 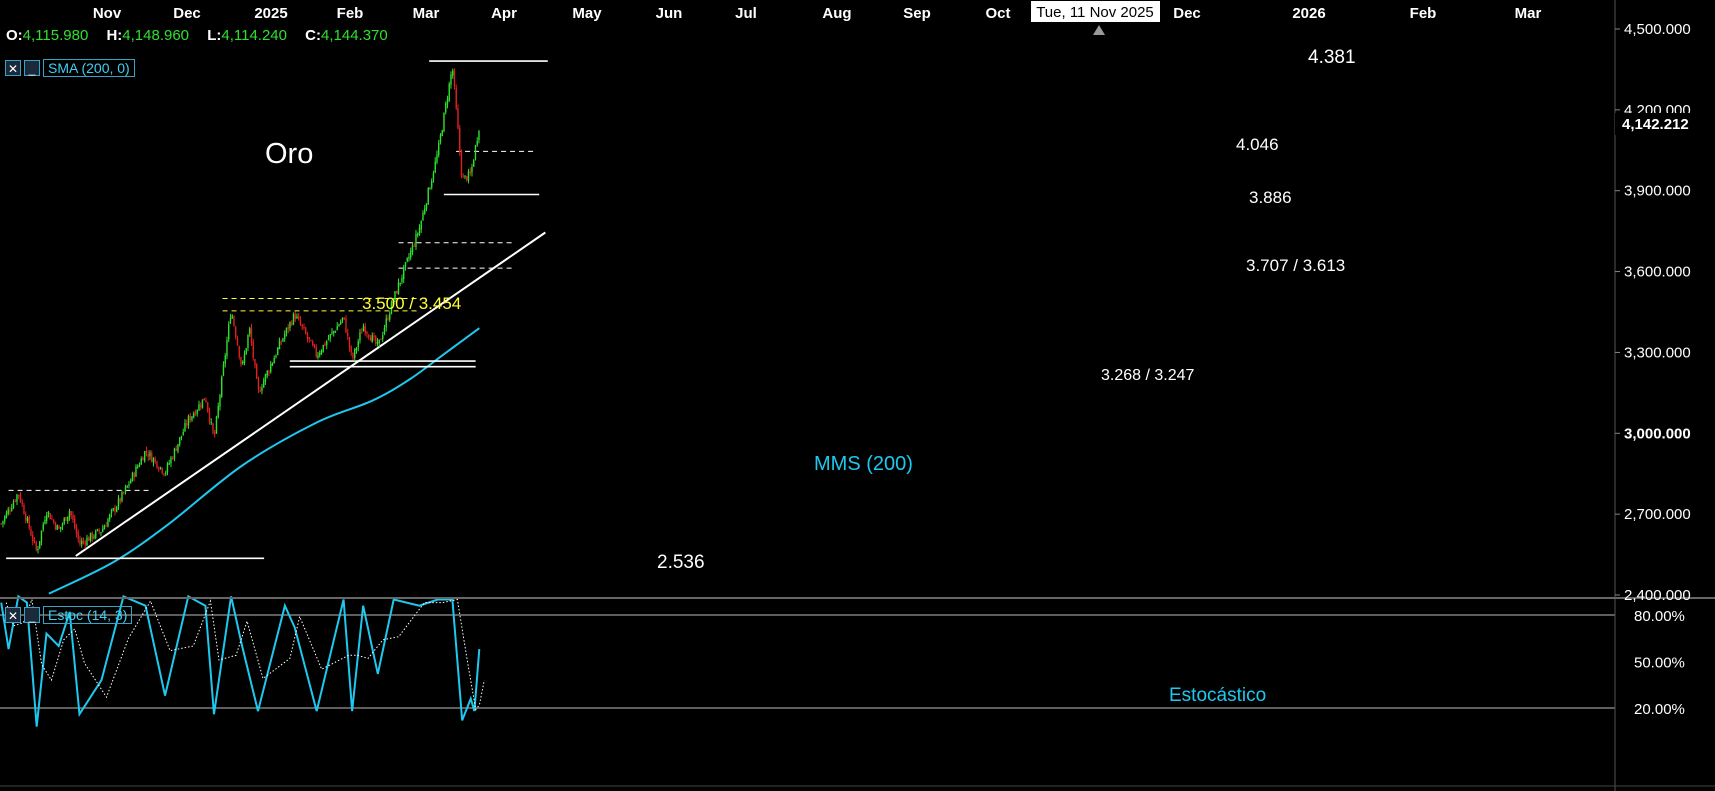 I want to click on level-label-3500: 3.500 / 3.454, so click(x=411, y=303).